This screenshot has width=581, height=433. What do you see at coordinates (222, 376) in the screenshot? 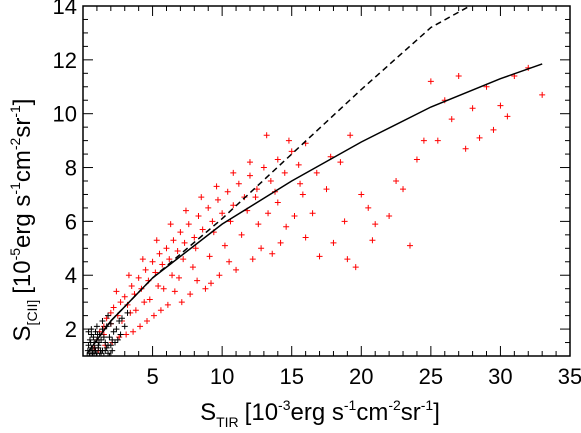
I see `x-tick-label: 10` at bounding box center [222, 376].